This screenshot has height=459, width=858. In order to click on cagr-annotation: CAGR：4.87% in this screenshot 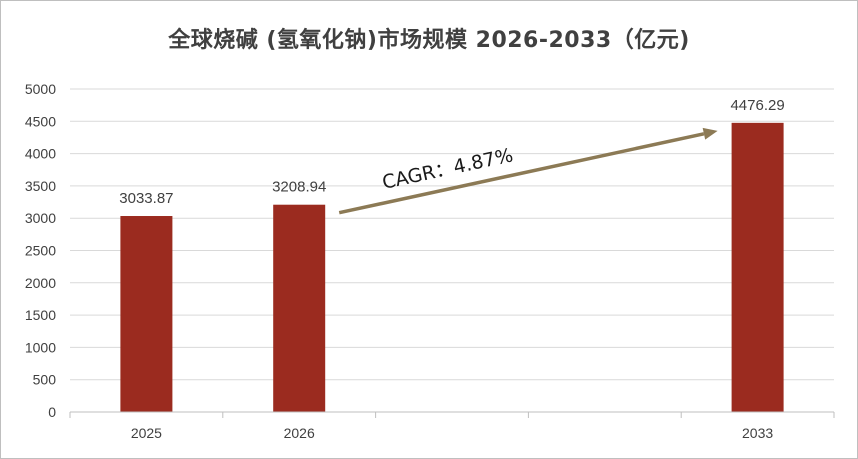, I will do `click(528, 171)`.